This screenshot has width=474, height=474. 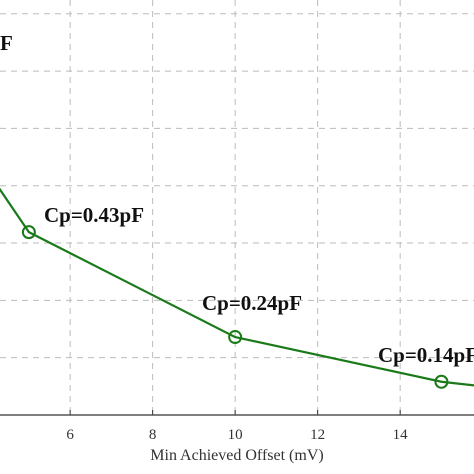 I want to click on annotation: F, so click(x=6, y=43).